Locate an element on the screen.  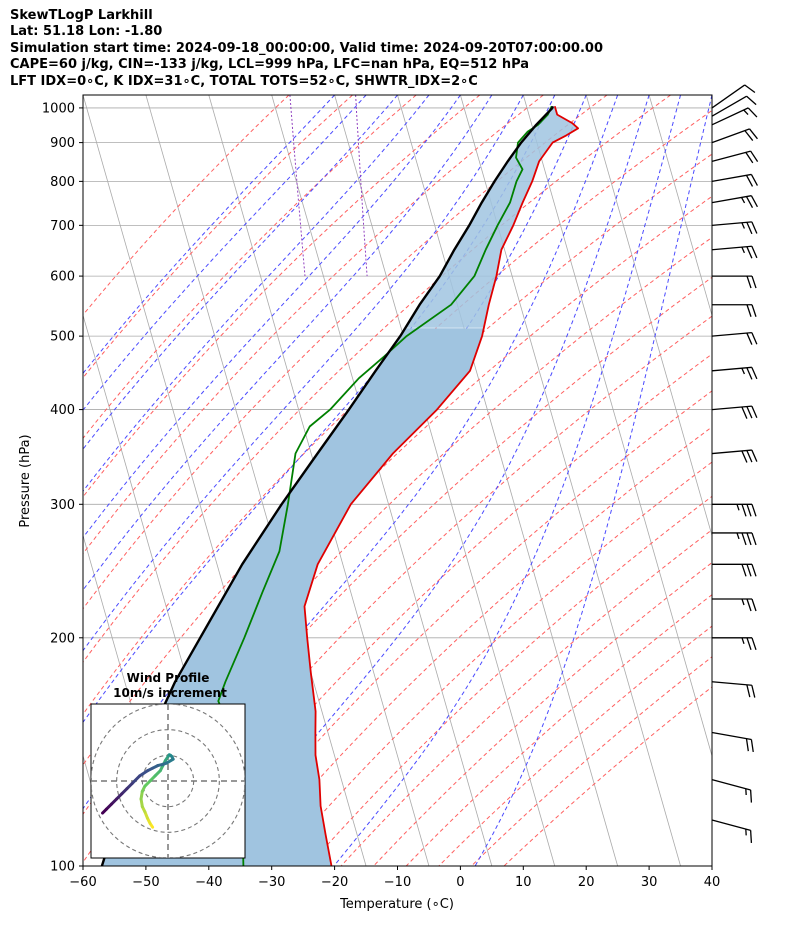
y-tick-label: 700 is located at coordinates (62, 226).